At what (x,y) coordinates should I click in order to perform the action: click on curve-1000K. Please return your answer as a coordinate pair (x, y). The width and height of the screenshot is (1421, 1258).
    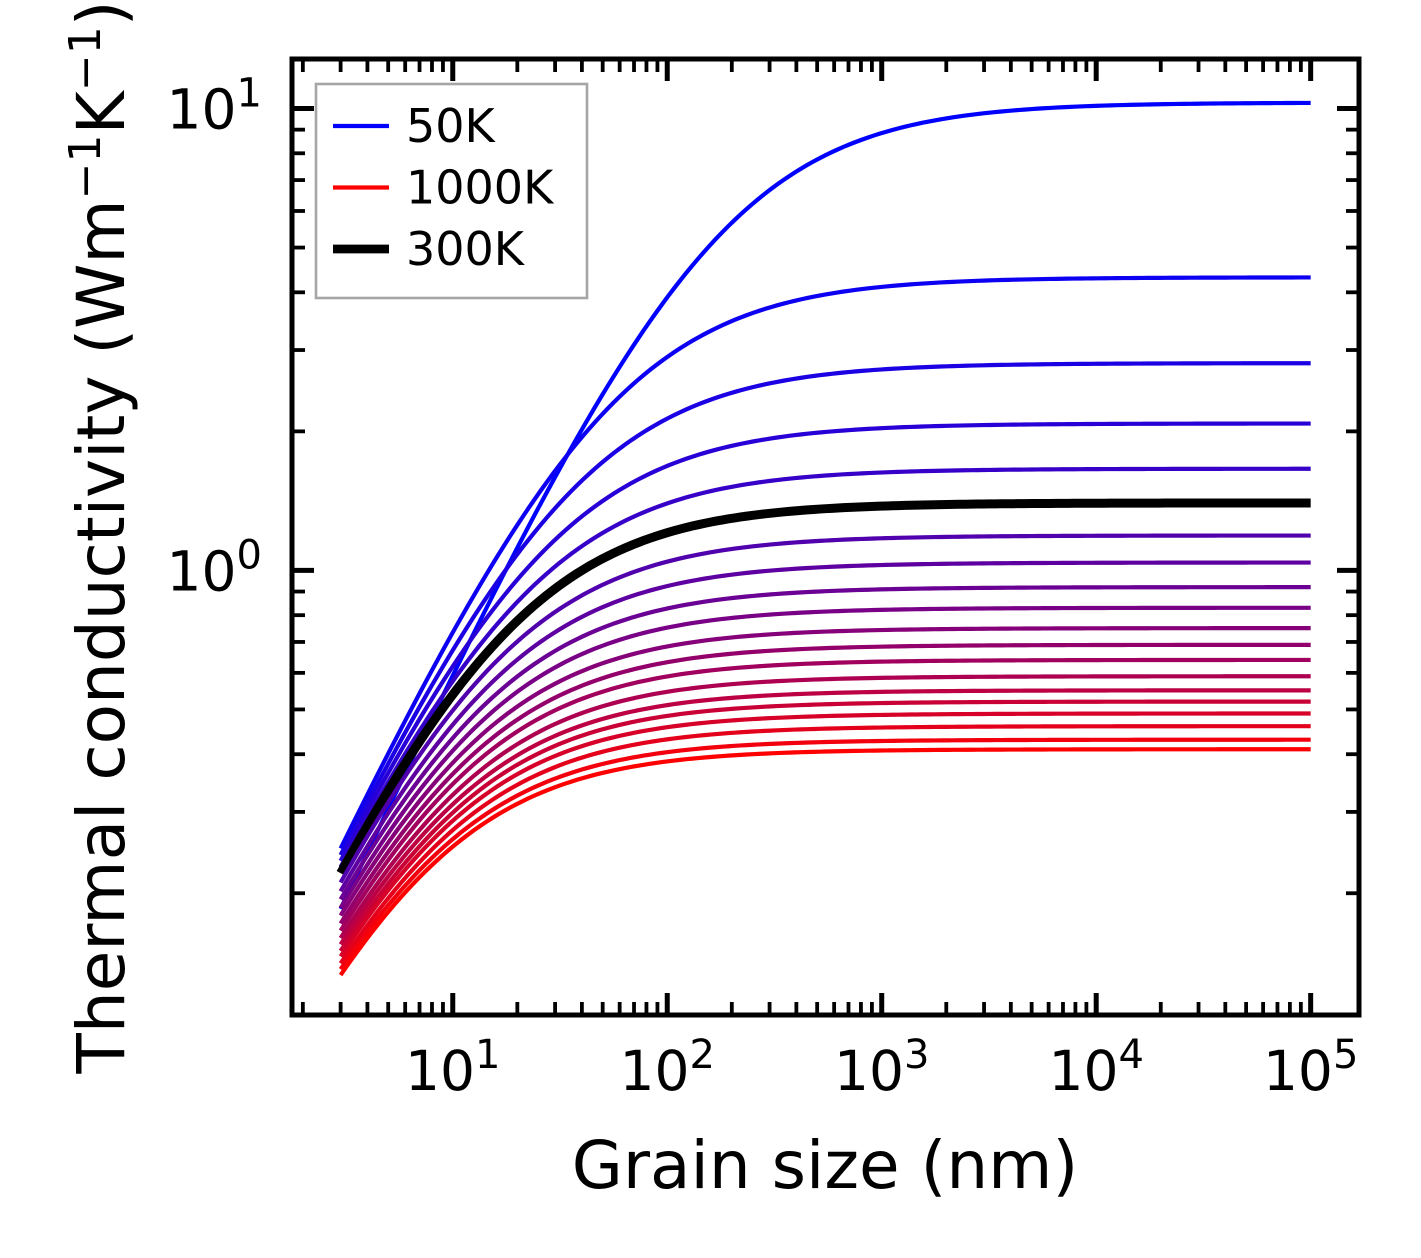
    Looking at the image, I should click on (824, 862).